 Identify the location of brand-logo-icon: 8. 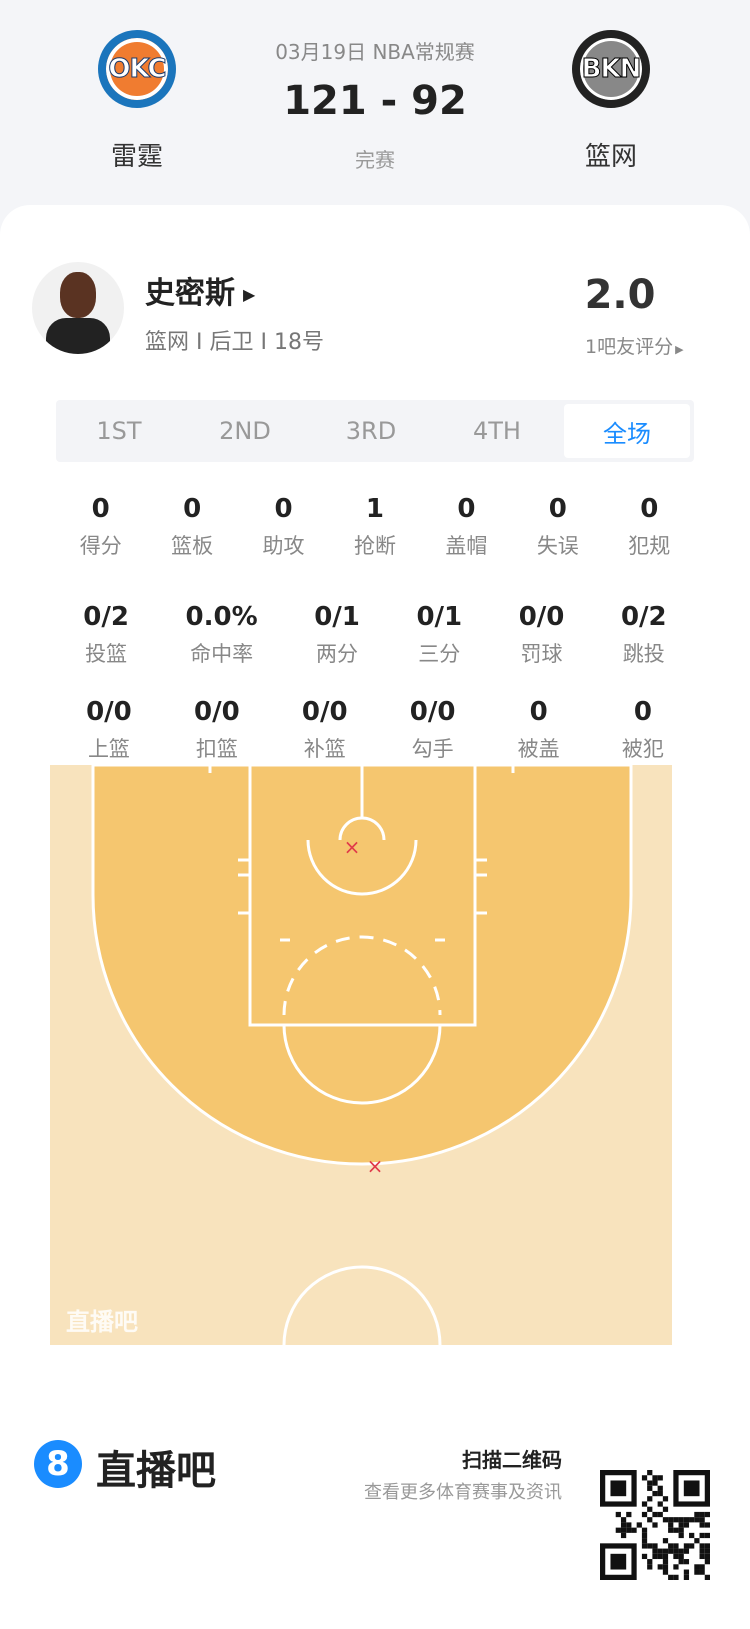
(58, 1464).